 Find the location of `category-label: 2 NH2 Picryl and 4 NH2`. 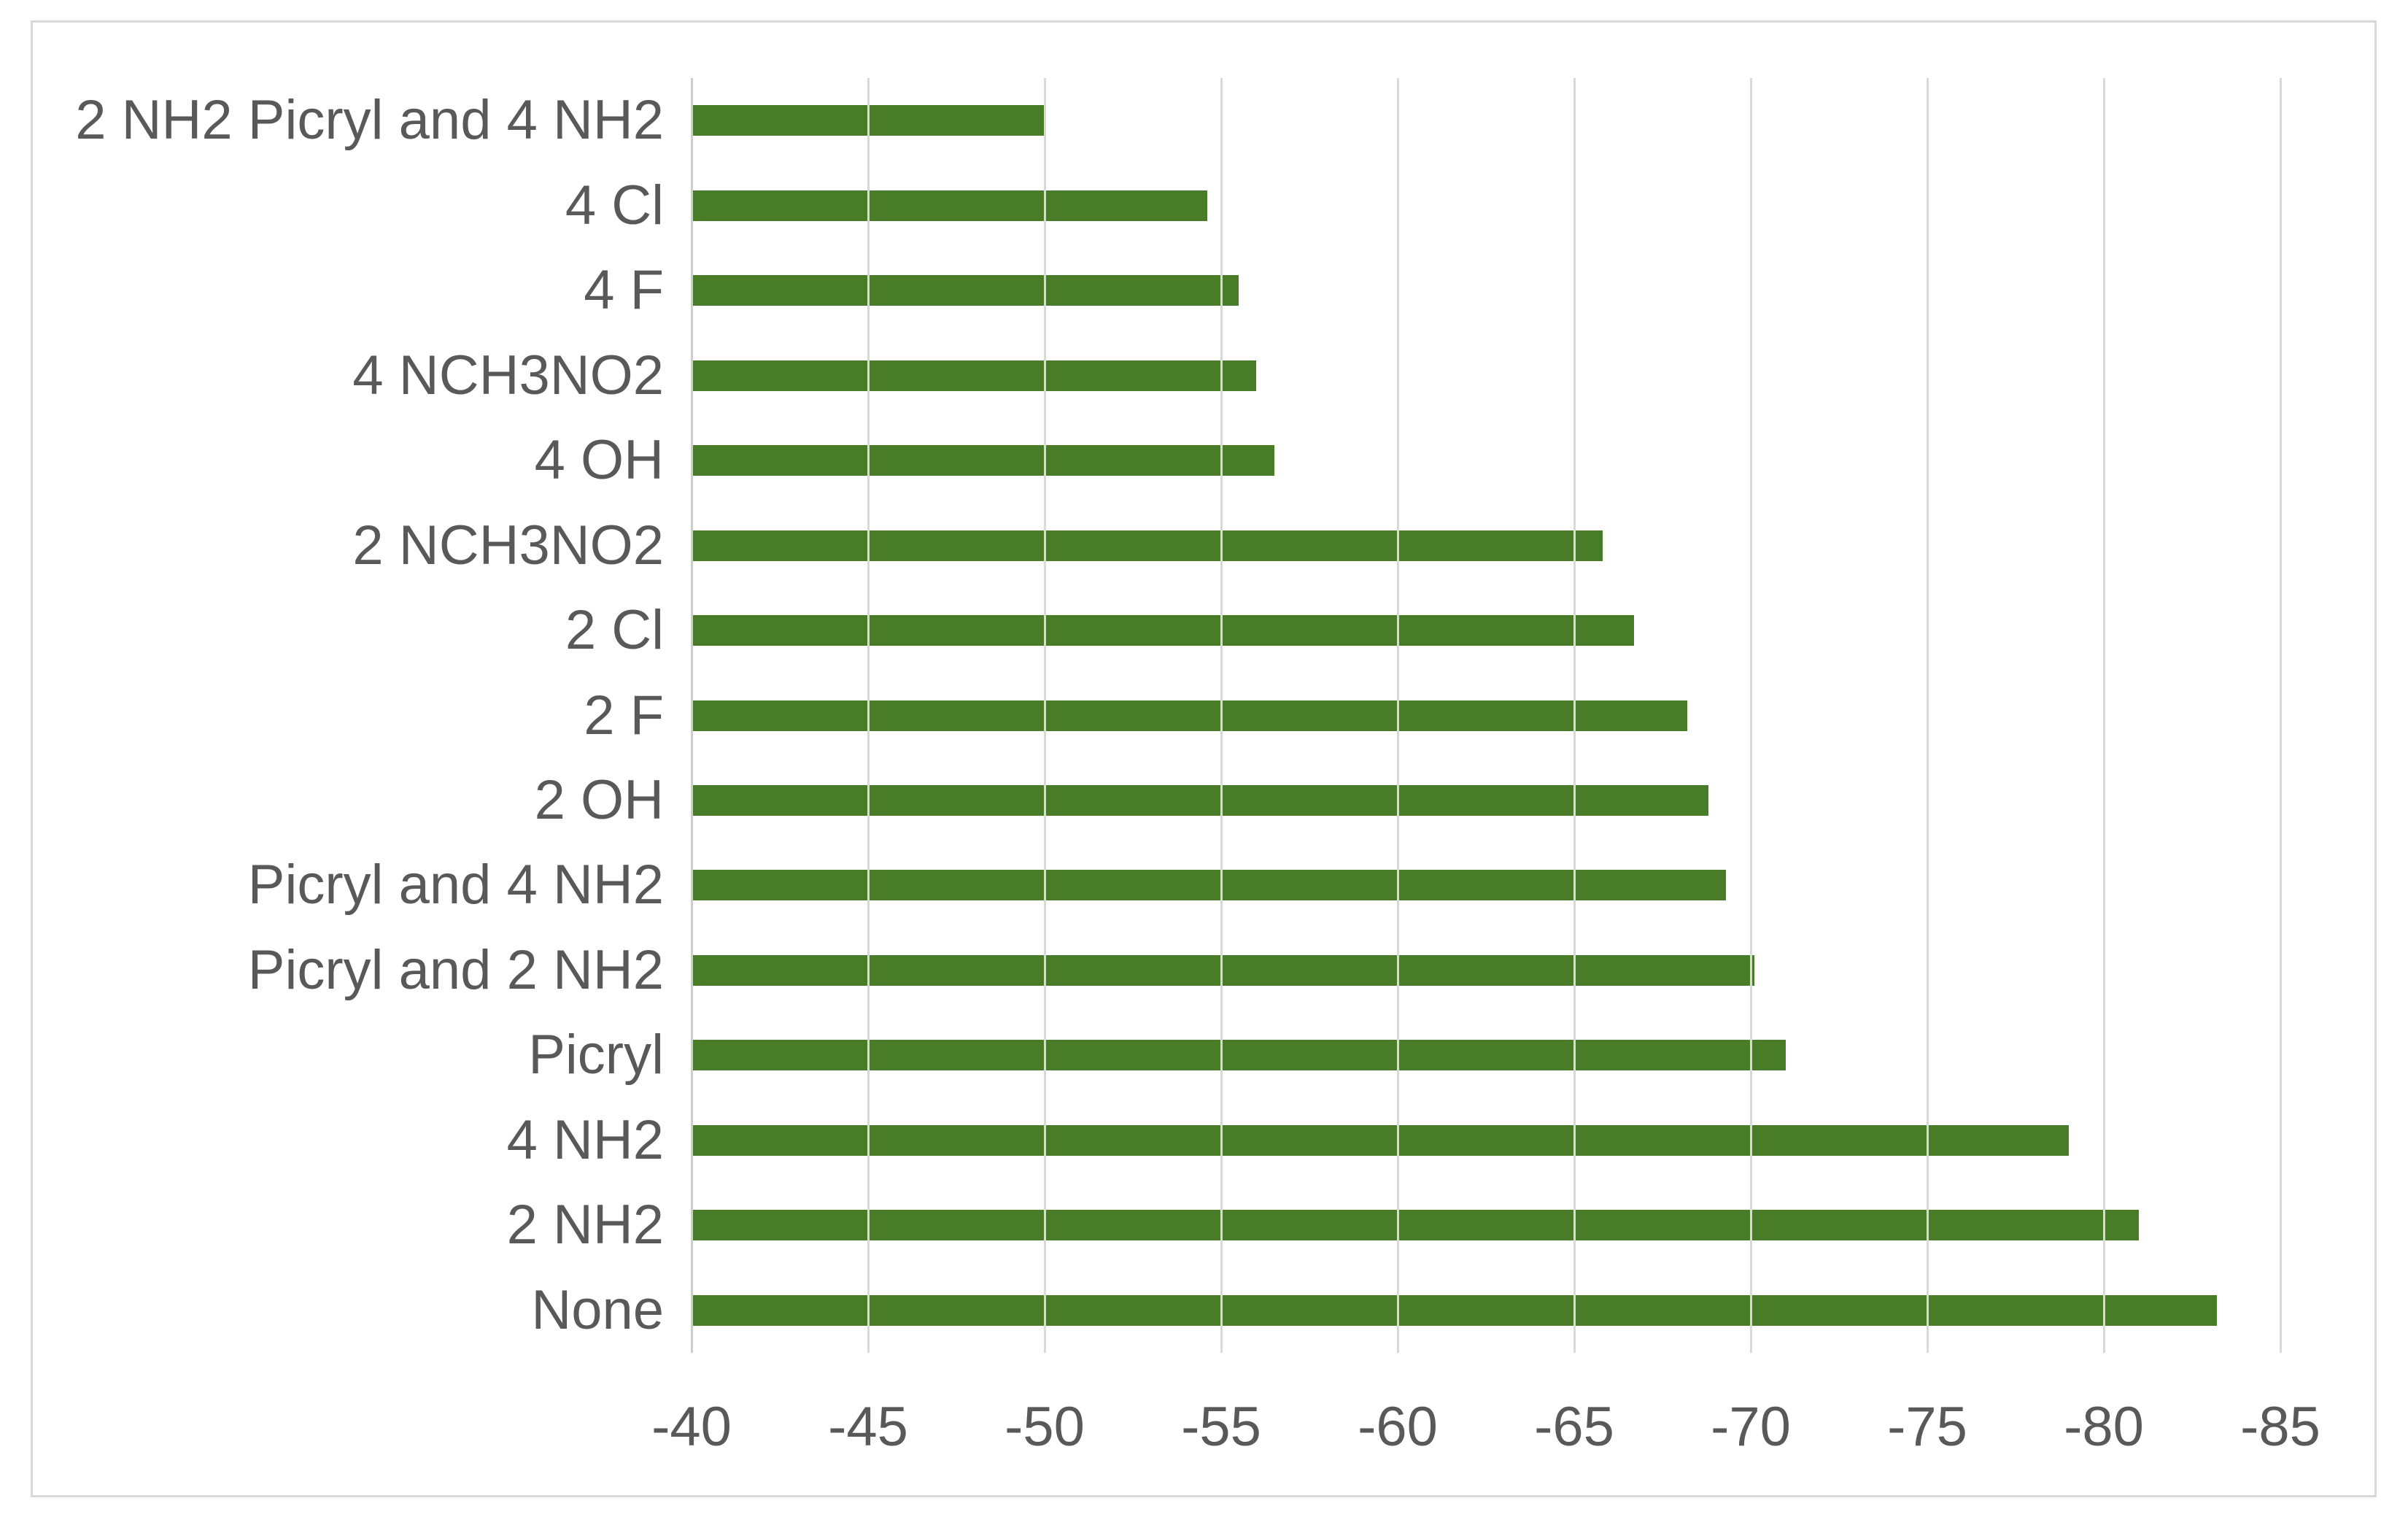

category-label: 2 NH2 Picryl and 4 NH2 is located at coordinates (369, 120).